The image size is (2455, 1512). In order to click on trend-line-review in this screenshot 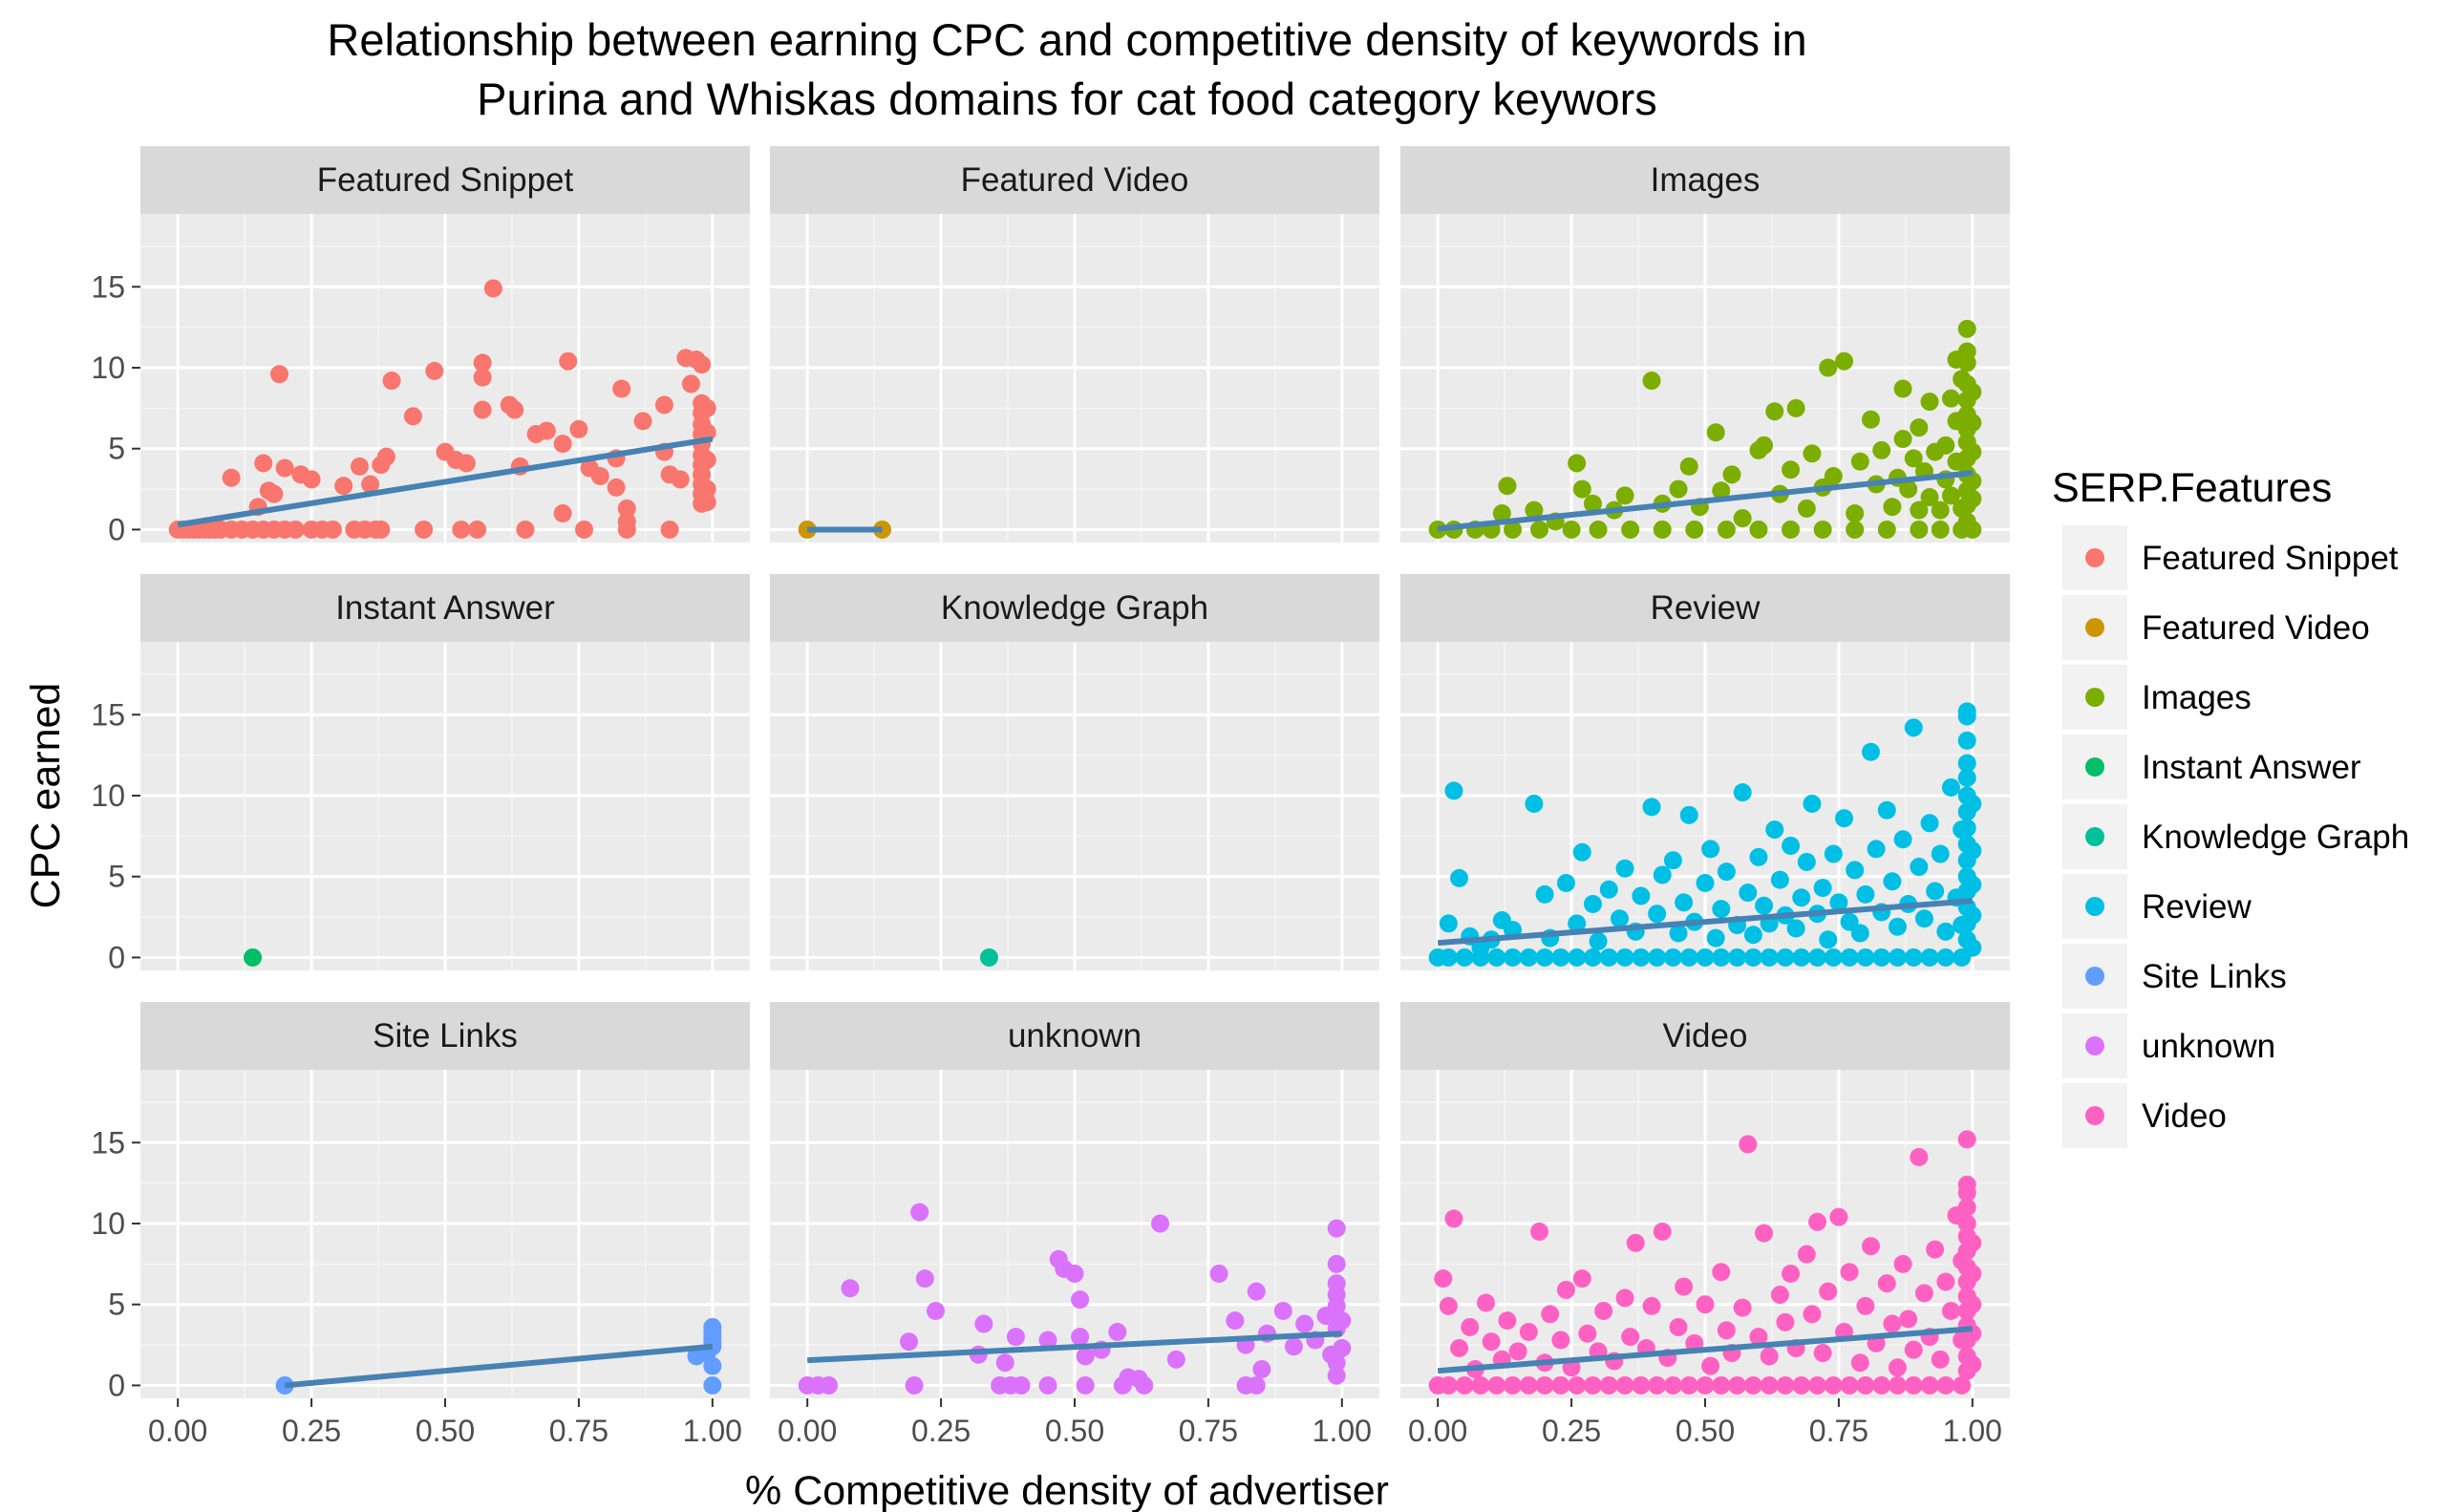, I will do `click(1705, 922)`.